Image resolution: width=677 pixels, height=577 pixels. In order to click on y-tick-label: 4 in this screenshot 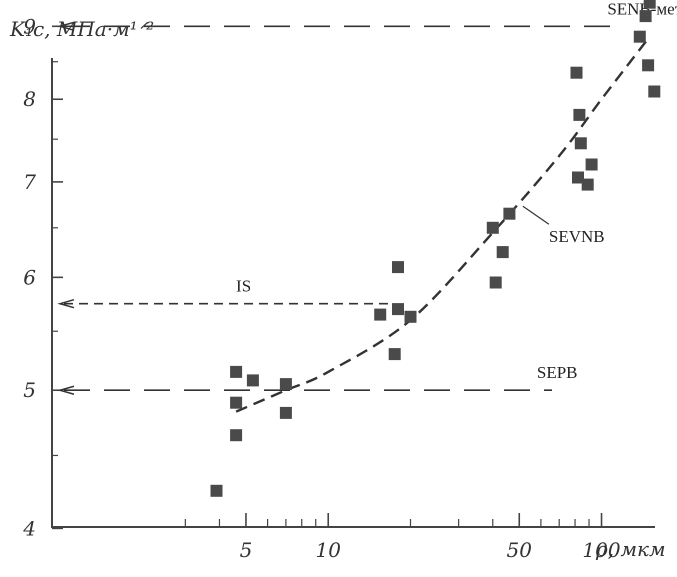, I will do `click(29, 528)`.